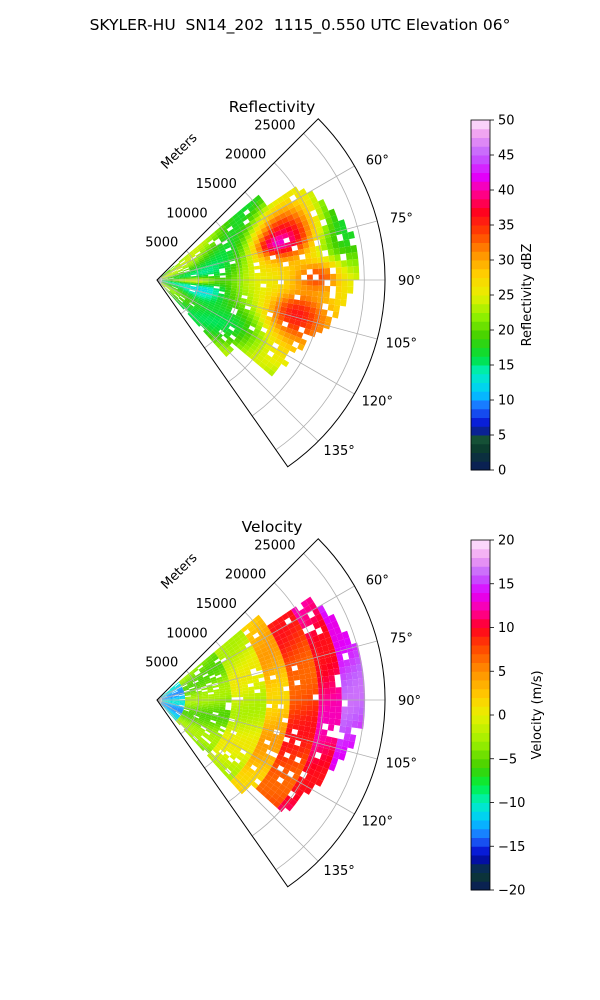 The width and height of the screenshot is (600, 1000). Describe the element at coordinates (372, 726) in the screenshot. I see `velocity-azimuth-ticks: 60°75°90°105°120°135°` at that location.